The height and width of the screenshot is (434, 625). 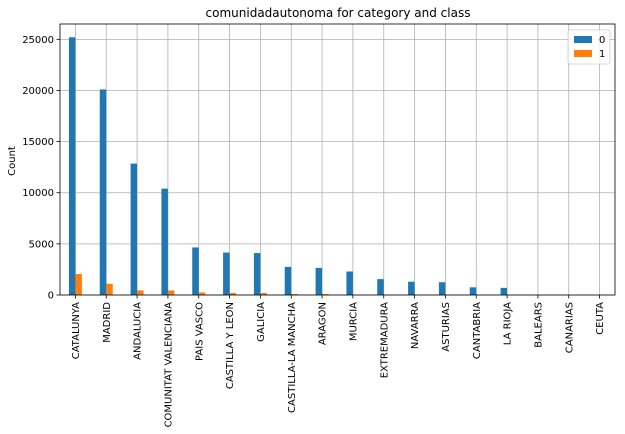 What do you see at coordinates (411, 288) in the screenshot?
I see `bar-series-0-navarra` at bounding box center [411, 288].